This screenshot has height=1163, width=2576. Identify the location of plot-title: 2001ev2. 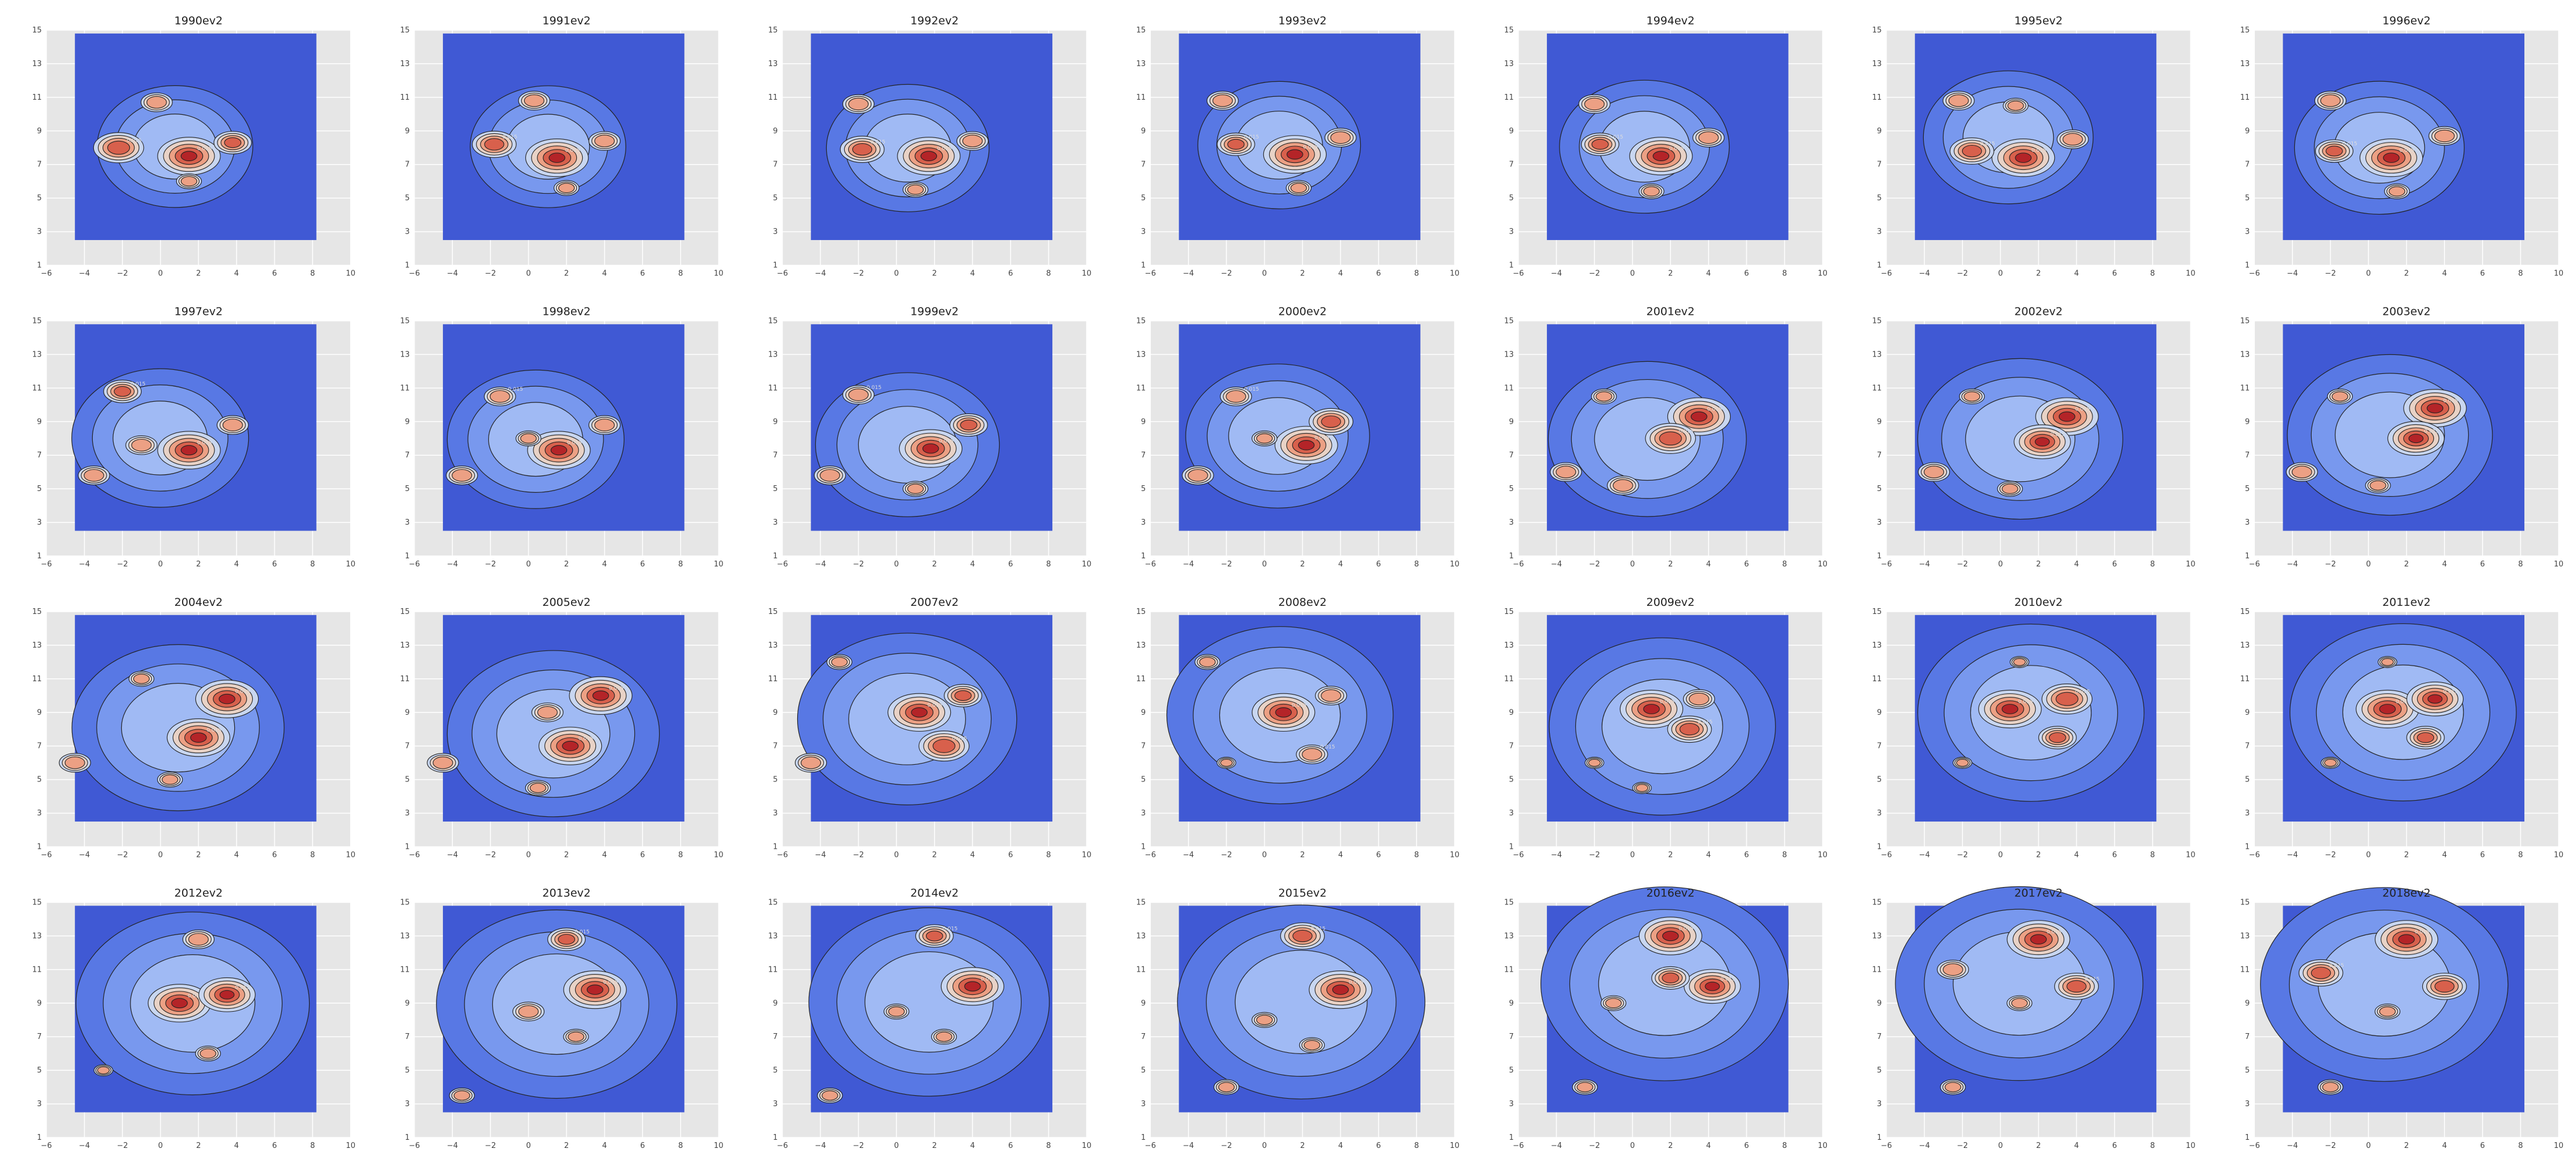
(1671, 312).